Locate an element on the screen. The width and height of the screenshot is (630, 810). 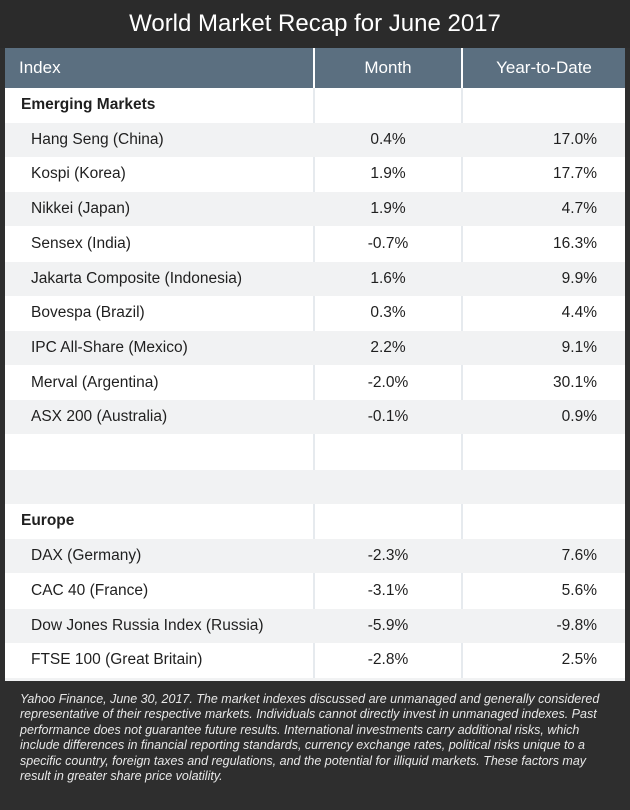
section-title: Europe is located at coordinates (48, 521).